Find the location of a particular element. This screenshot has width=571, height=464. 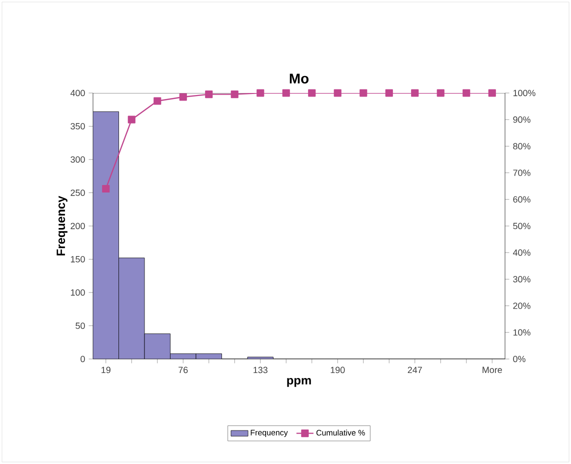

y2-tick-label: 40% is located at coordinates (521, 252).